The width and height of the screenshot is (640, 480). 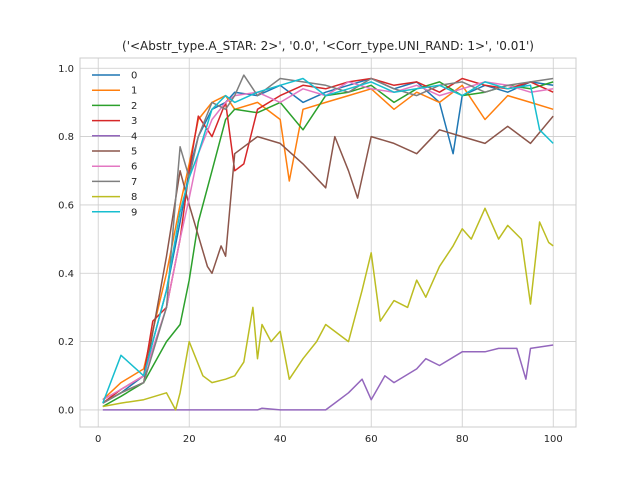 What do you see at coordinates (134, 152) in the screenshot?
I see `legend-label-5: 5` at bounding box center [134, 152].